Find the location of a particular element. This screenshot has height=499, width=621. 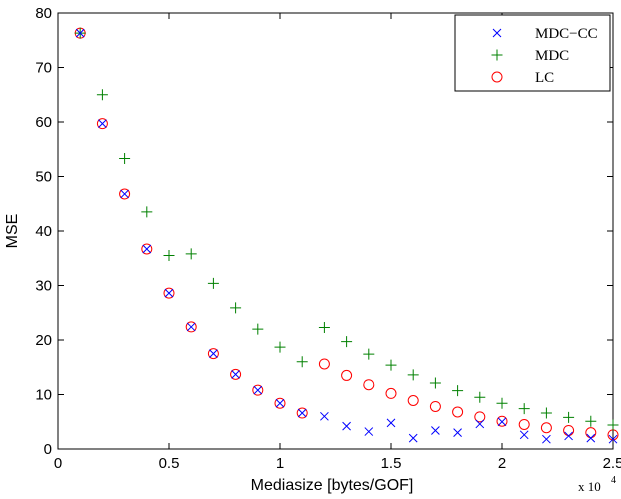

x-tick-label: 2 is located at coordinates (502, 463).